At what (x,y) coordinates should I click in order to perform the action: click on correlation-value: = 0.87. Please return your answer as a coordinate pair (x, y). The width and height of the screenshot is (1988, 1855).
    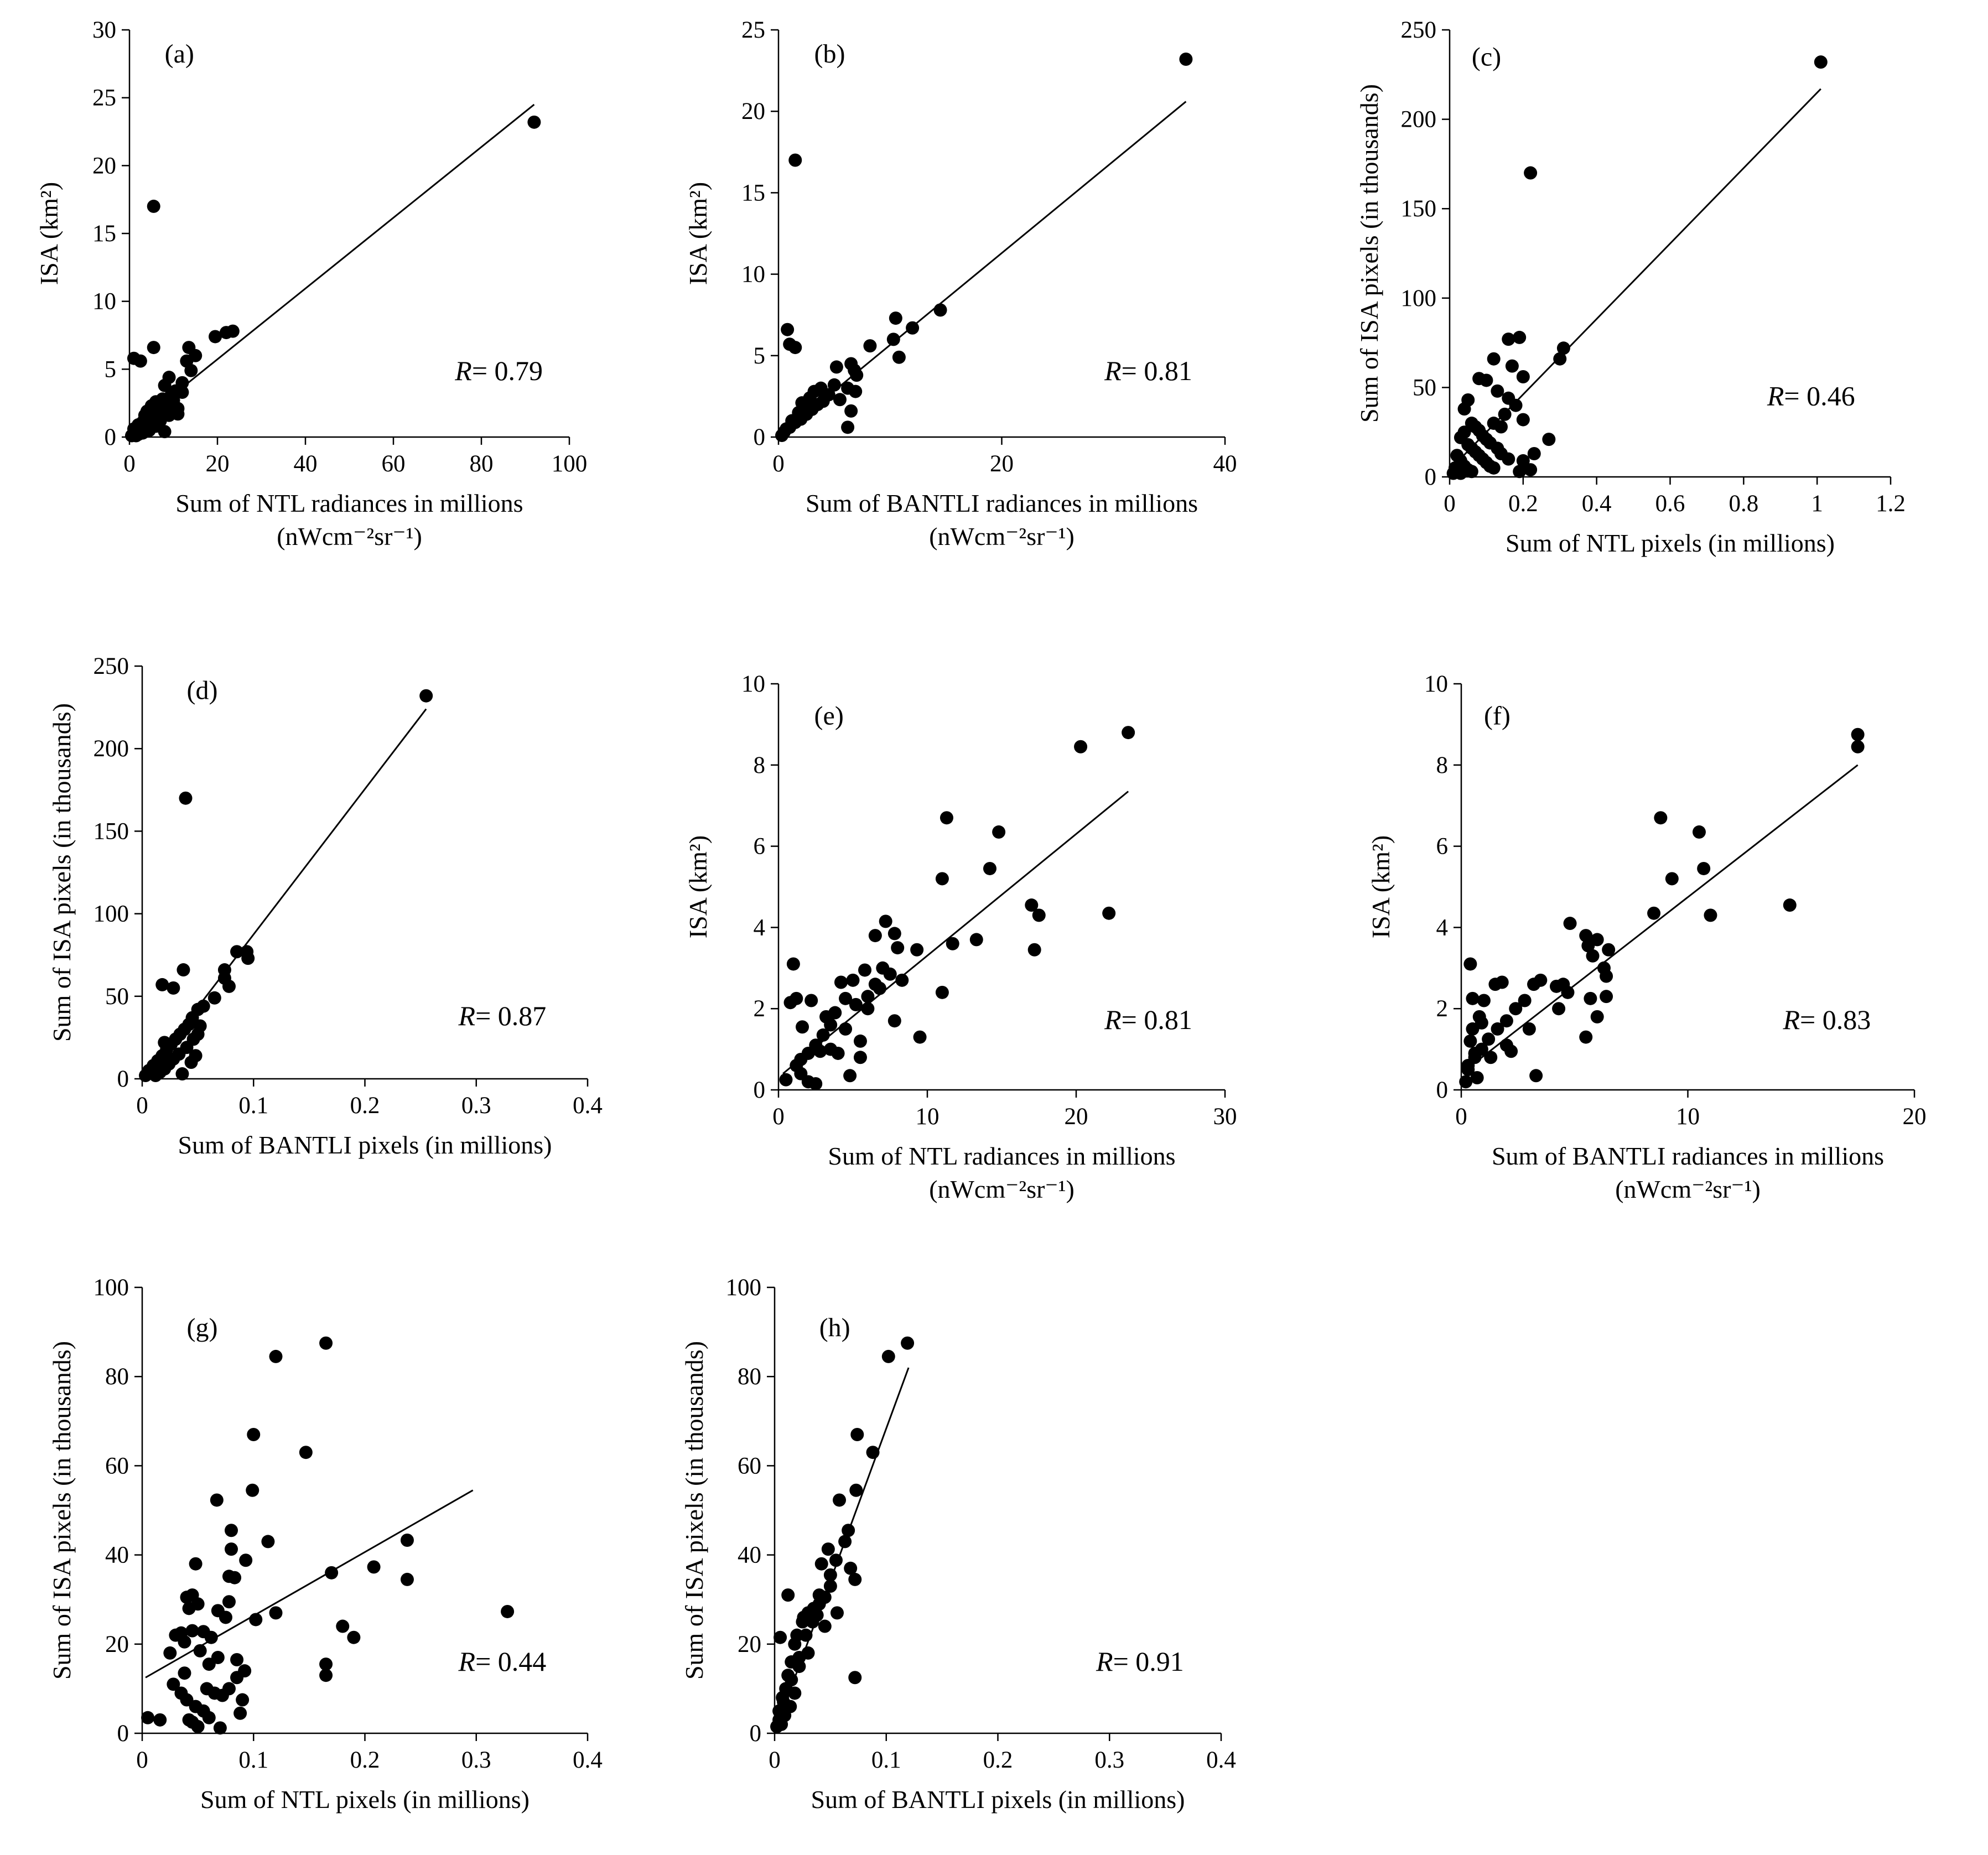
    Looking at the image, I should click on (511, 1016).